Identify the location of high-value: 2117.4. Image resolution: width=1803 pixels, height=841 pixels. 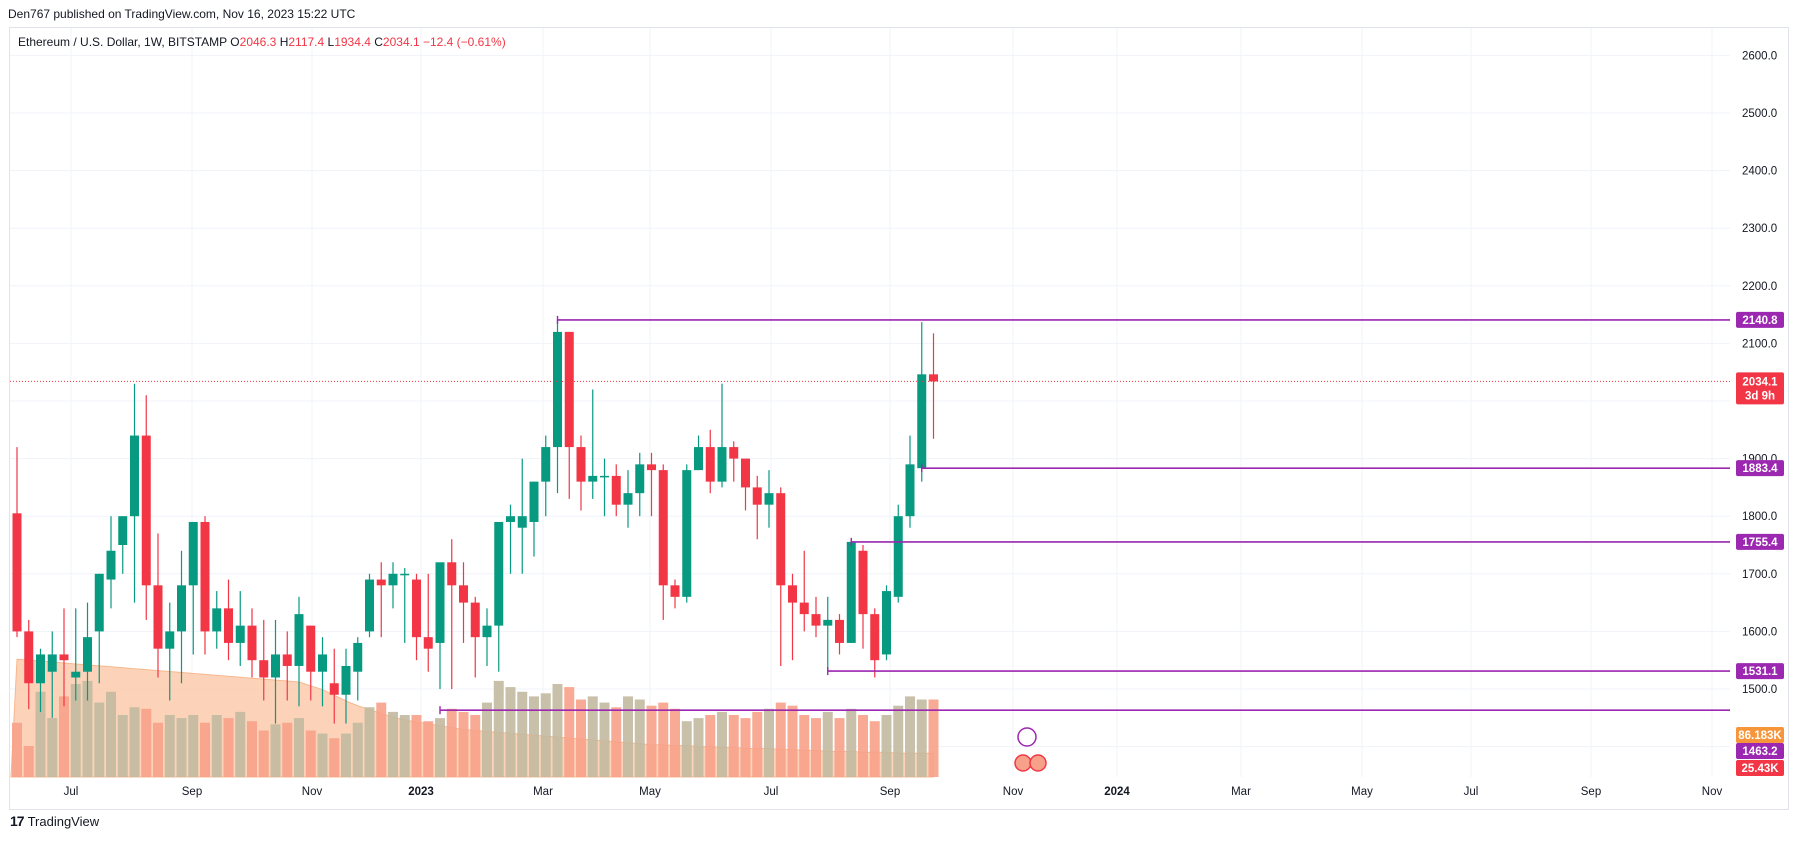
(306, 42).